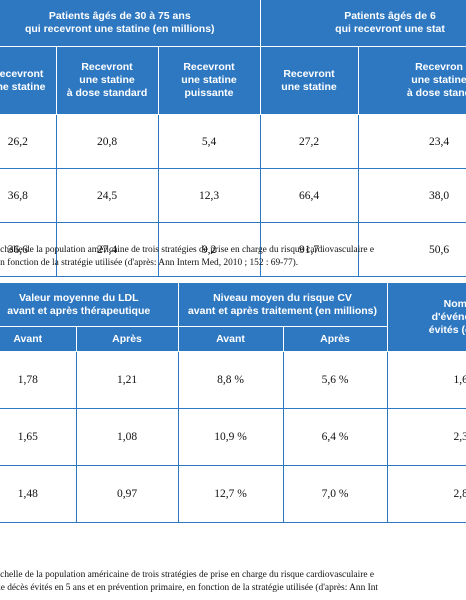  I want to click on table-cell: 12,7 %, so click(231, 494).